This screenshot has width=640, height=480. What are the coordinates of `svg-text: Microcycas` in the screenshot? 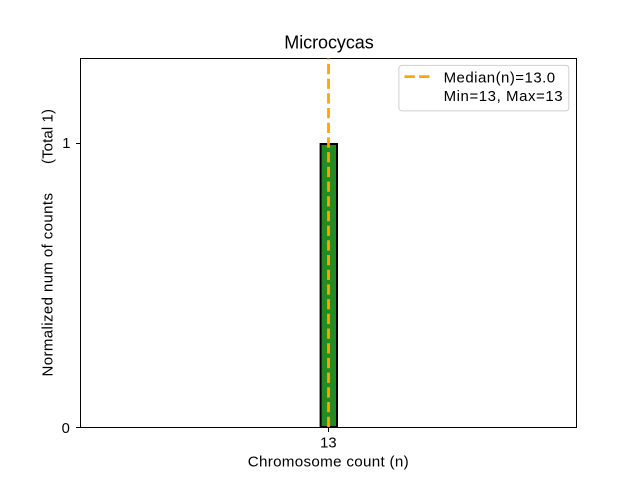 It's located at (329, 43).